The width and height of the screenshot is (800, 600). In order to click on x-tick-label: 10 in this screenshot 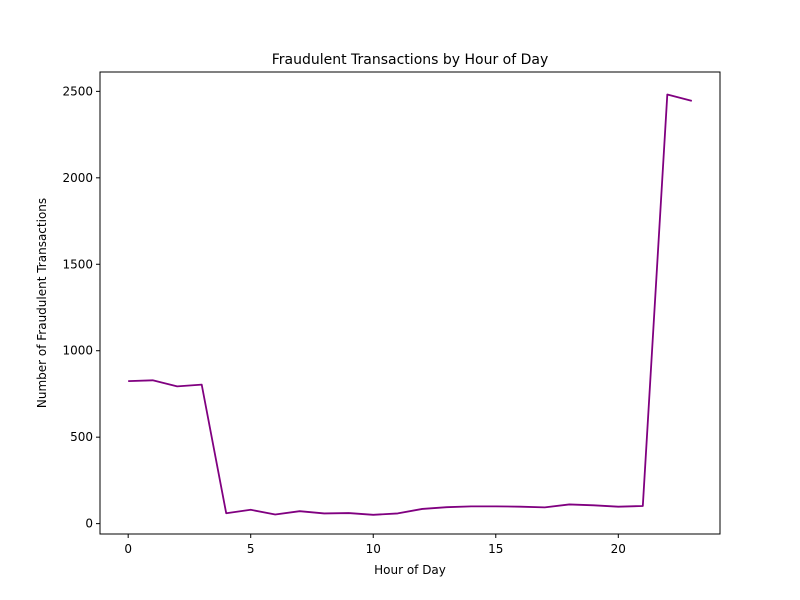, I will do `click(373, 549)`.